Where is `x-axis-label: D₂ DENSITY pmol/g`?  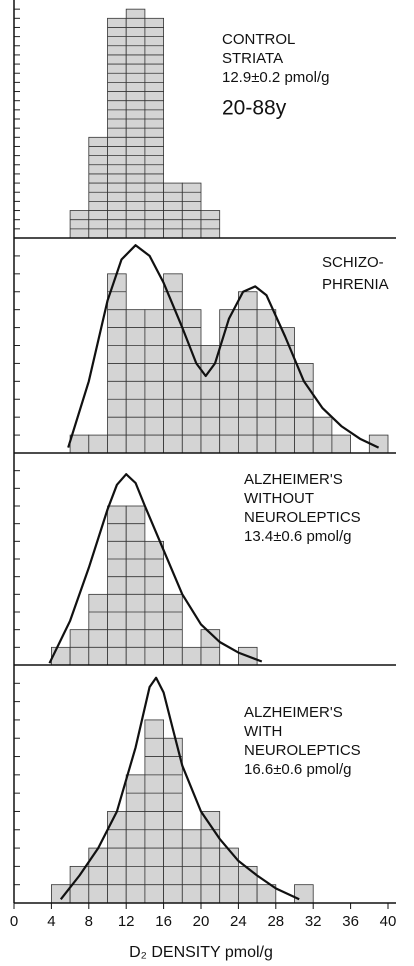 x-axis-label: D₂ DENSITY pmol/g is located at coordinates (201, 952).